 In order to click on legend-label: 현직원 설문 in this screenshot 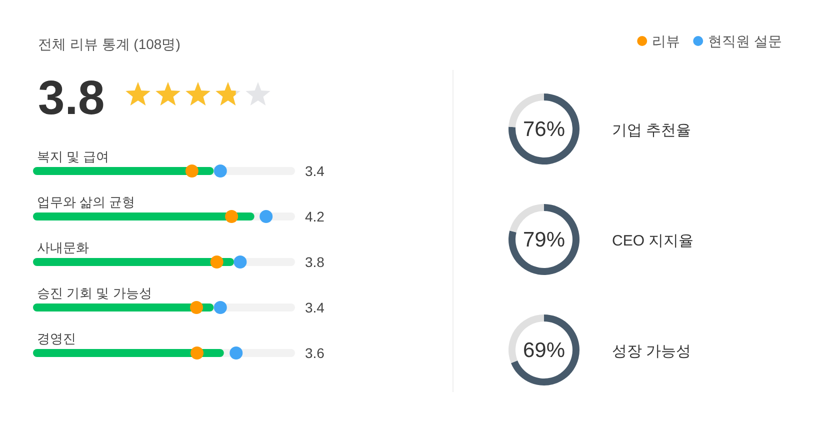, I will do `click(745, 41)`.